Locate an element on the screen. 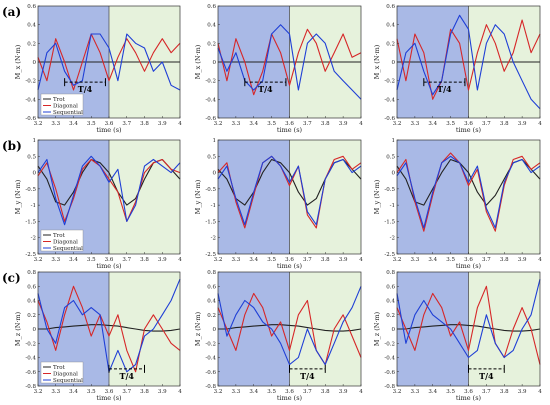 This screenshot has height=405, width=550. panel-label-c: (c) is located at coordinates (11, 278).